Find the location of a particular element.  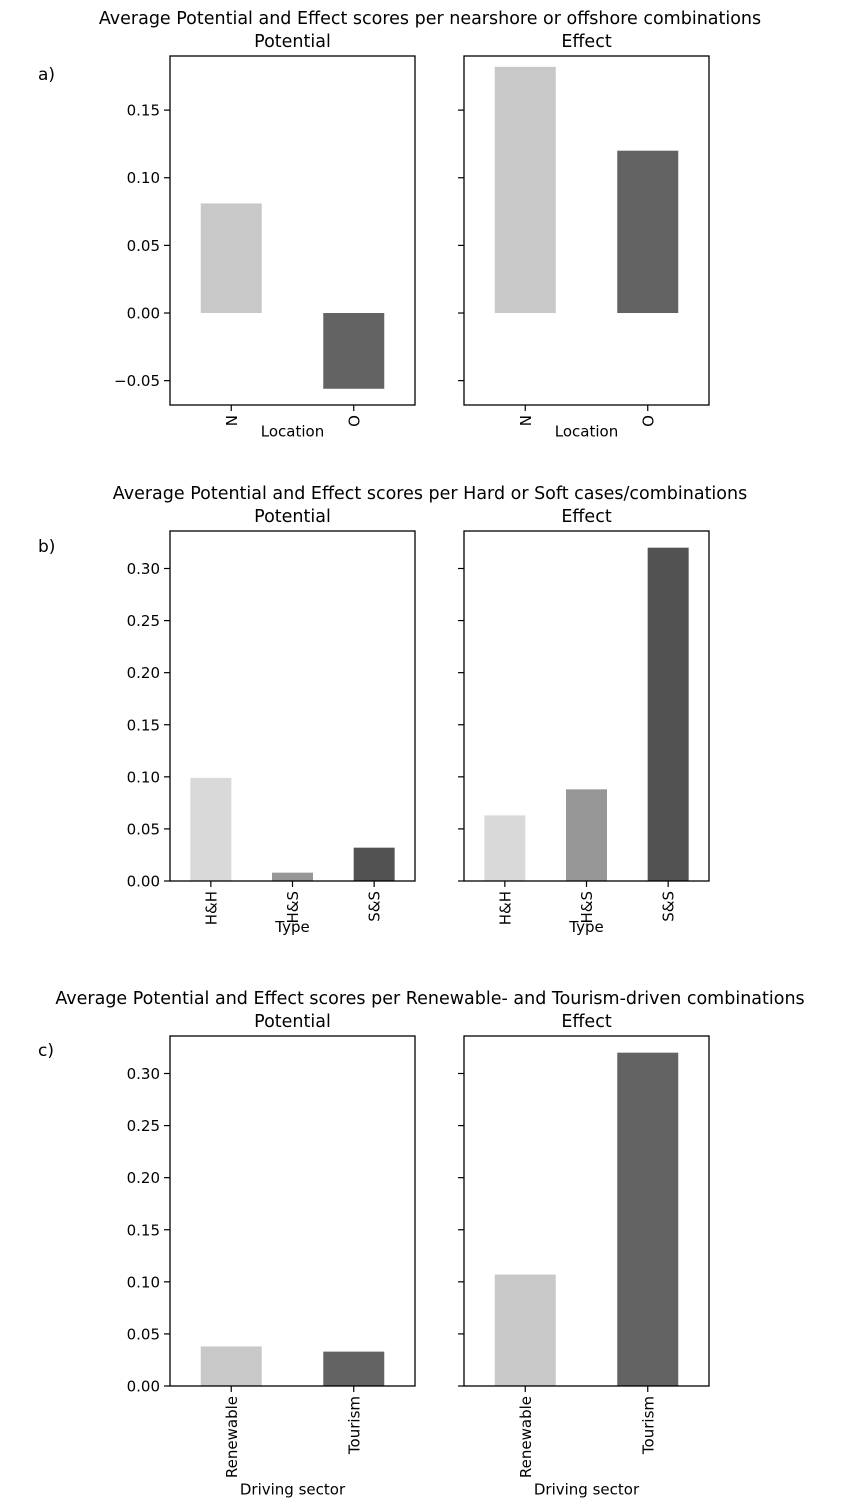

y-tick-label: −0.05 is located at coordinates (137, 381).